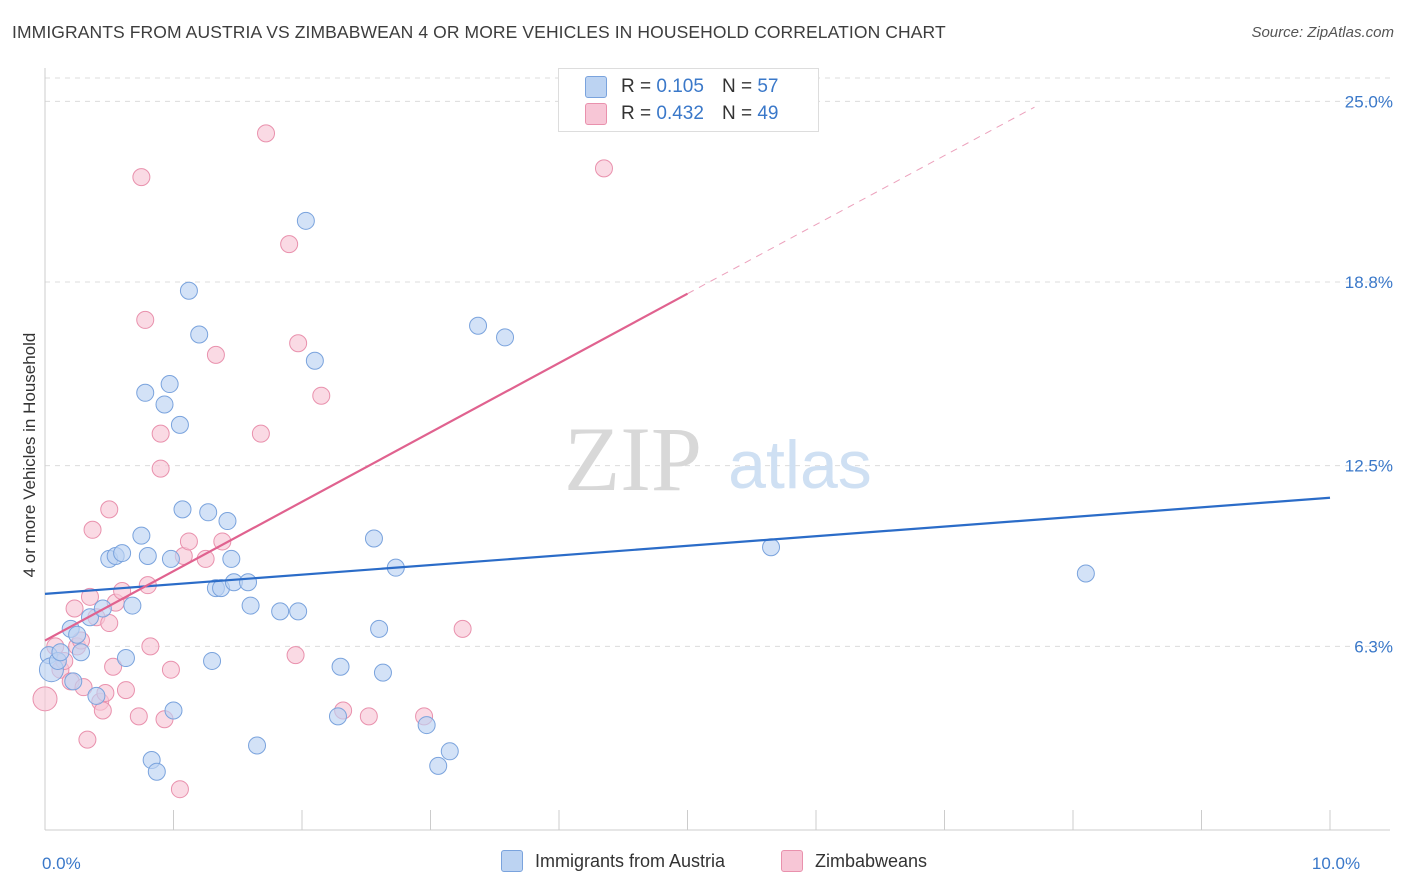 This screenshot has height=892, width=1406. I want to click on stats-legend: R = 0.105 N = 57 R = 0.432 N = 49, so click(688, 100).